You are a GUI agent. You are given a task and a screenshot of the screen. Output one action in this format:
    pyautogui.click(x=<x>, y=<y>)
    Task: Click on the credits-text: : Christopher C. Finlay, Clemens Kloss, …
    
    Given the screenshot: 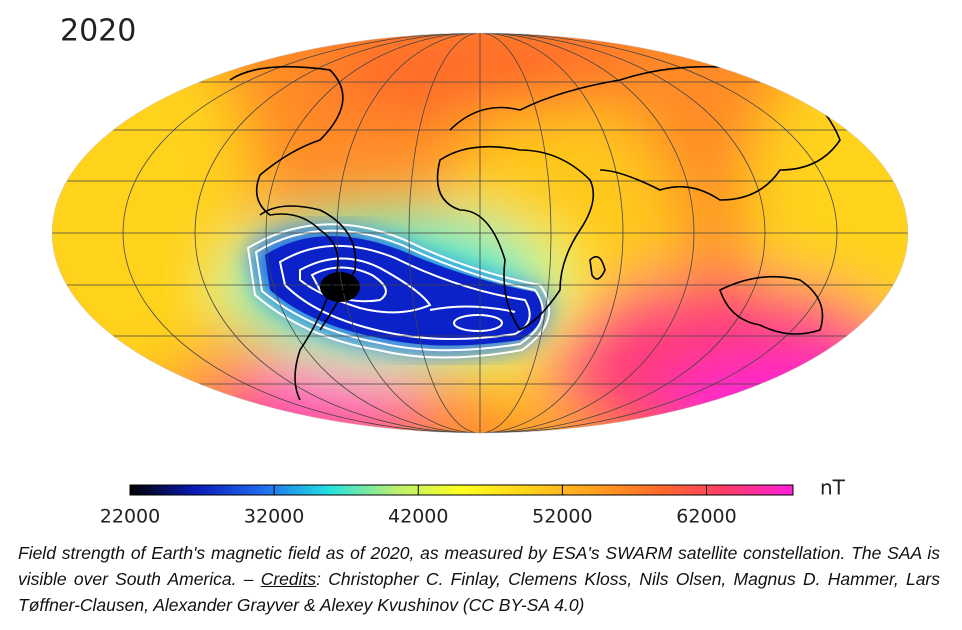 What is the action you would take?
    pyautogui.click(x=479, y=592)
    